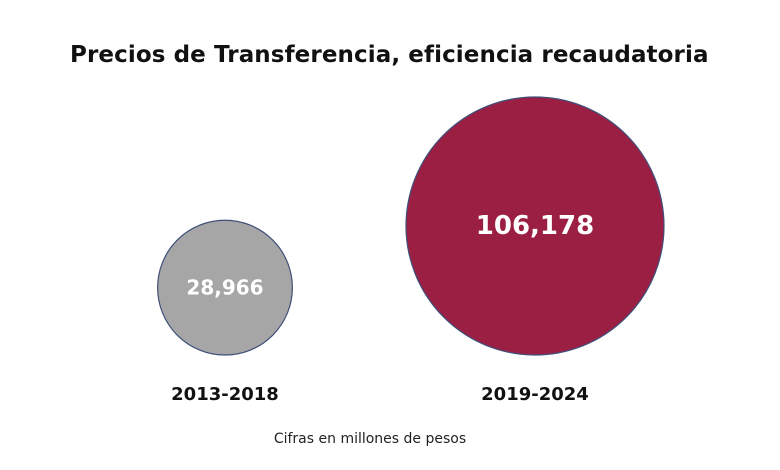  I want to click on bubble-2013-2018, so click(225, 287).